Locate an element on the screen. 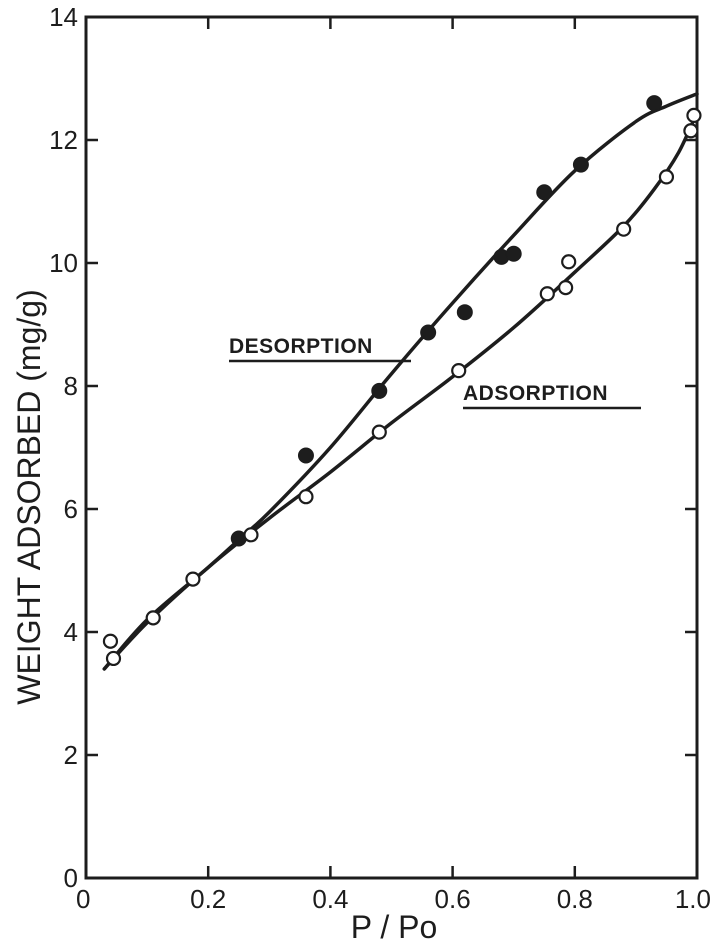 The height and width of the screenshot is (949, 721). adsorption-label: ADSORPTION is located at coordinates (552, 396).